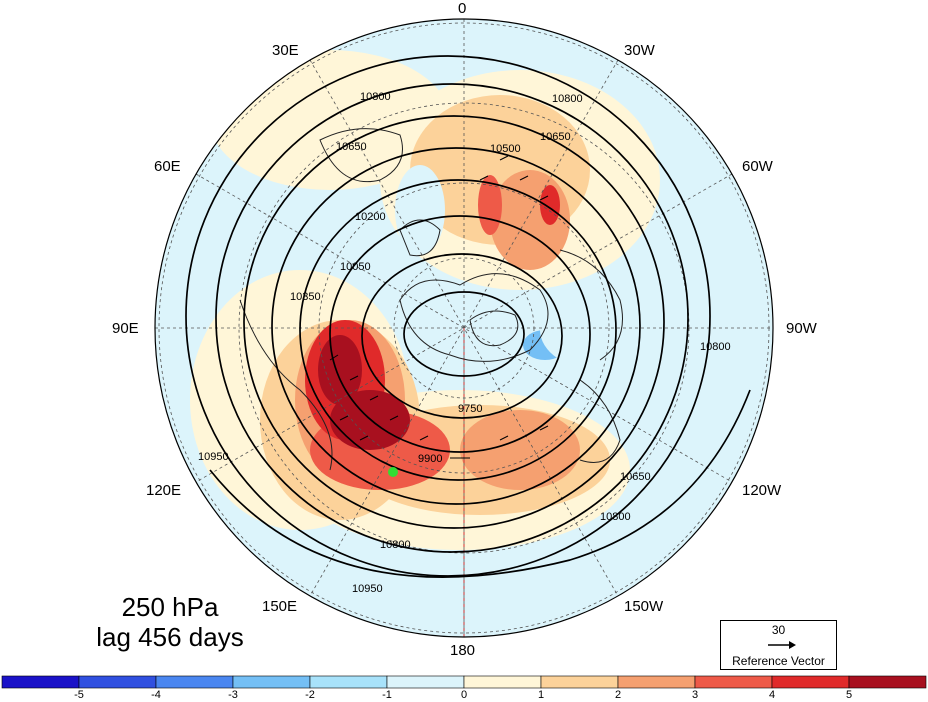 The height and width of the screenshot is (702, 928). What do you see at coordinates (470, 409) in the screenshot?
I see `contour-label: 9750` at bounding box center [470, 409].